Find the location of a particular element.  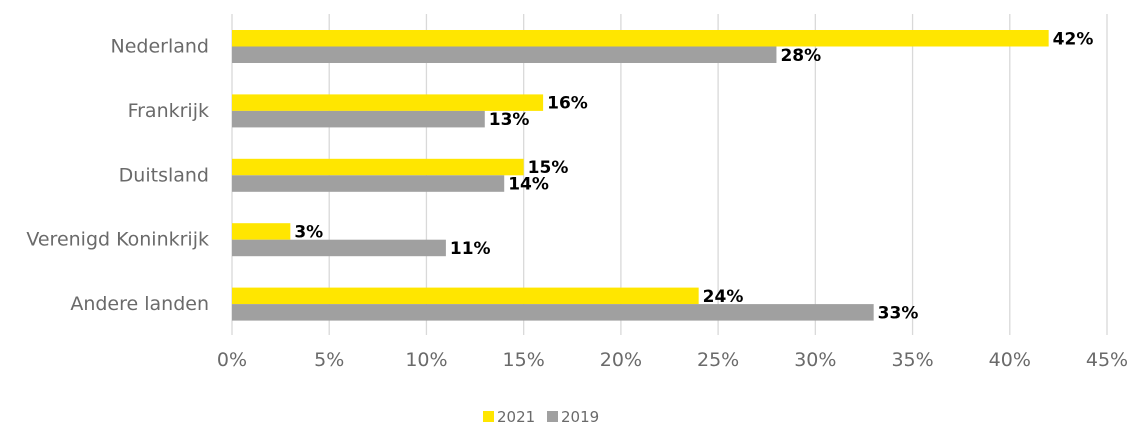

x-tick-label: 40% is located at coordinates (1010, 360).